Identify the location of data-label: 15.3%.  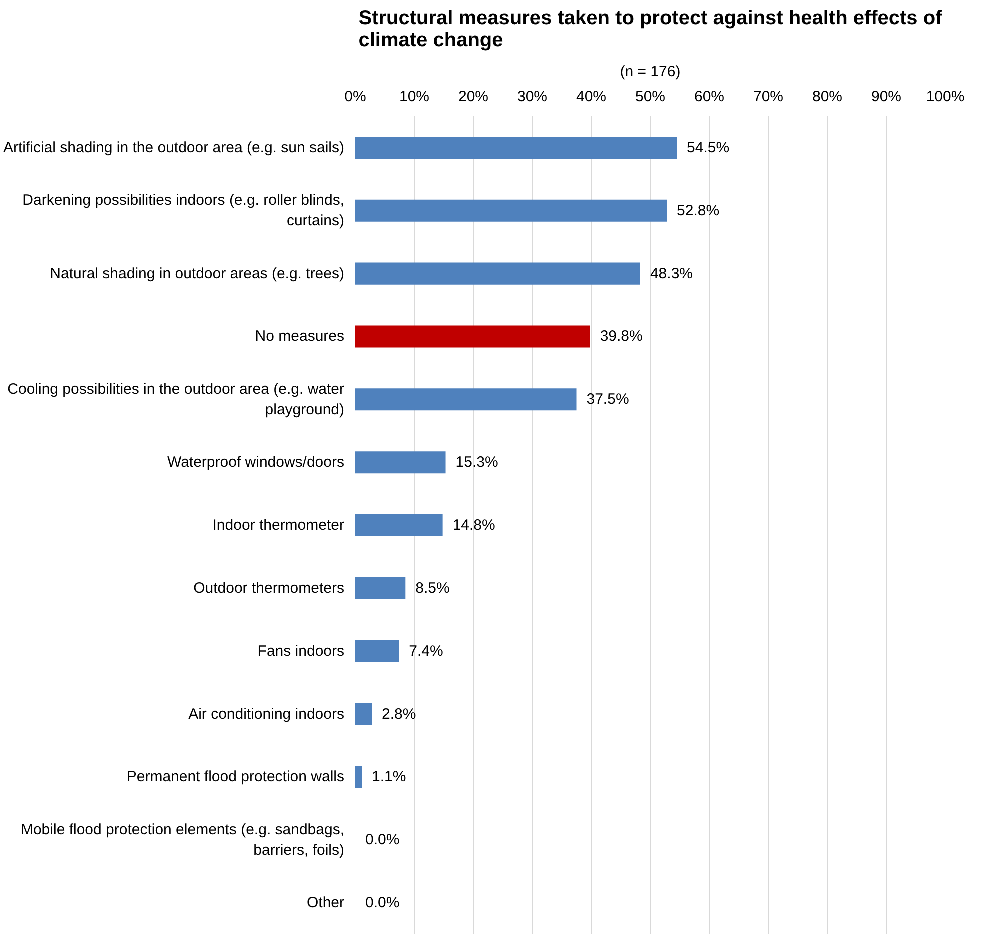
(477, 463).